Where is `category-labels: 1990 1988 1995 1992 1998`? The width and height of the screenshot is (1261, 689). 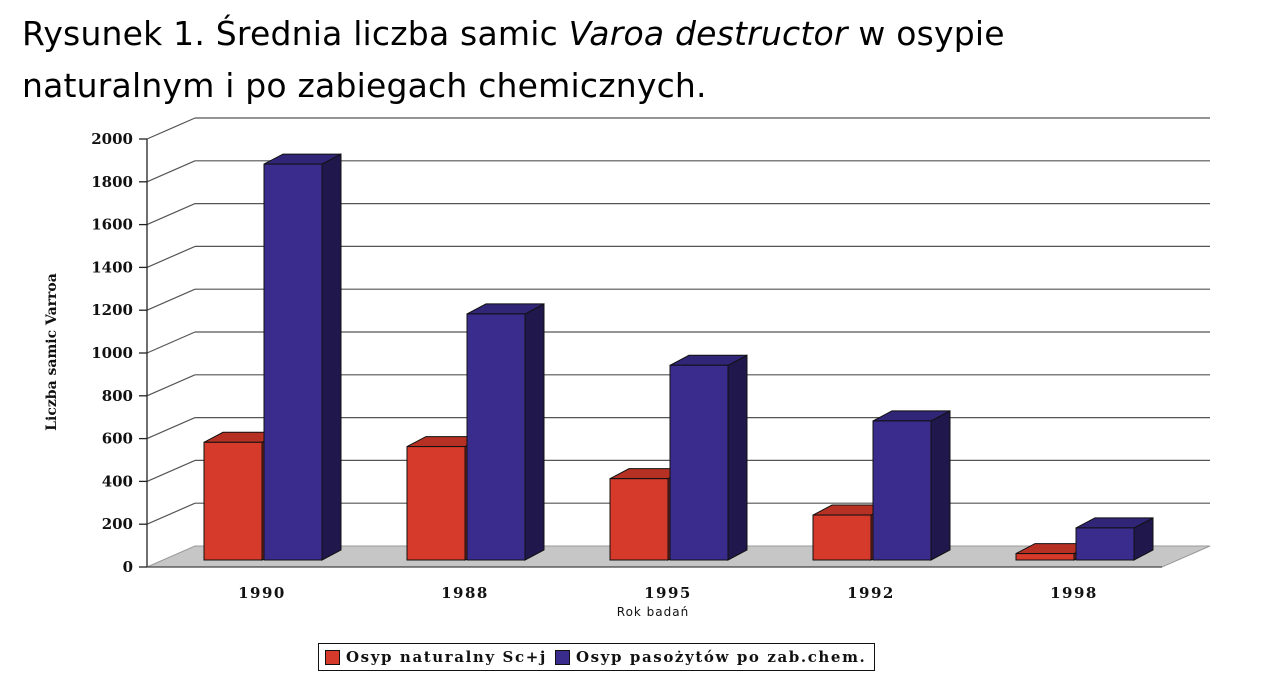
category-labels: 1990 1988 1995 1992 1998 is located at coordinates (668, 593).